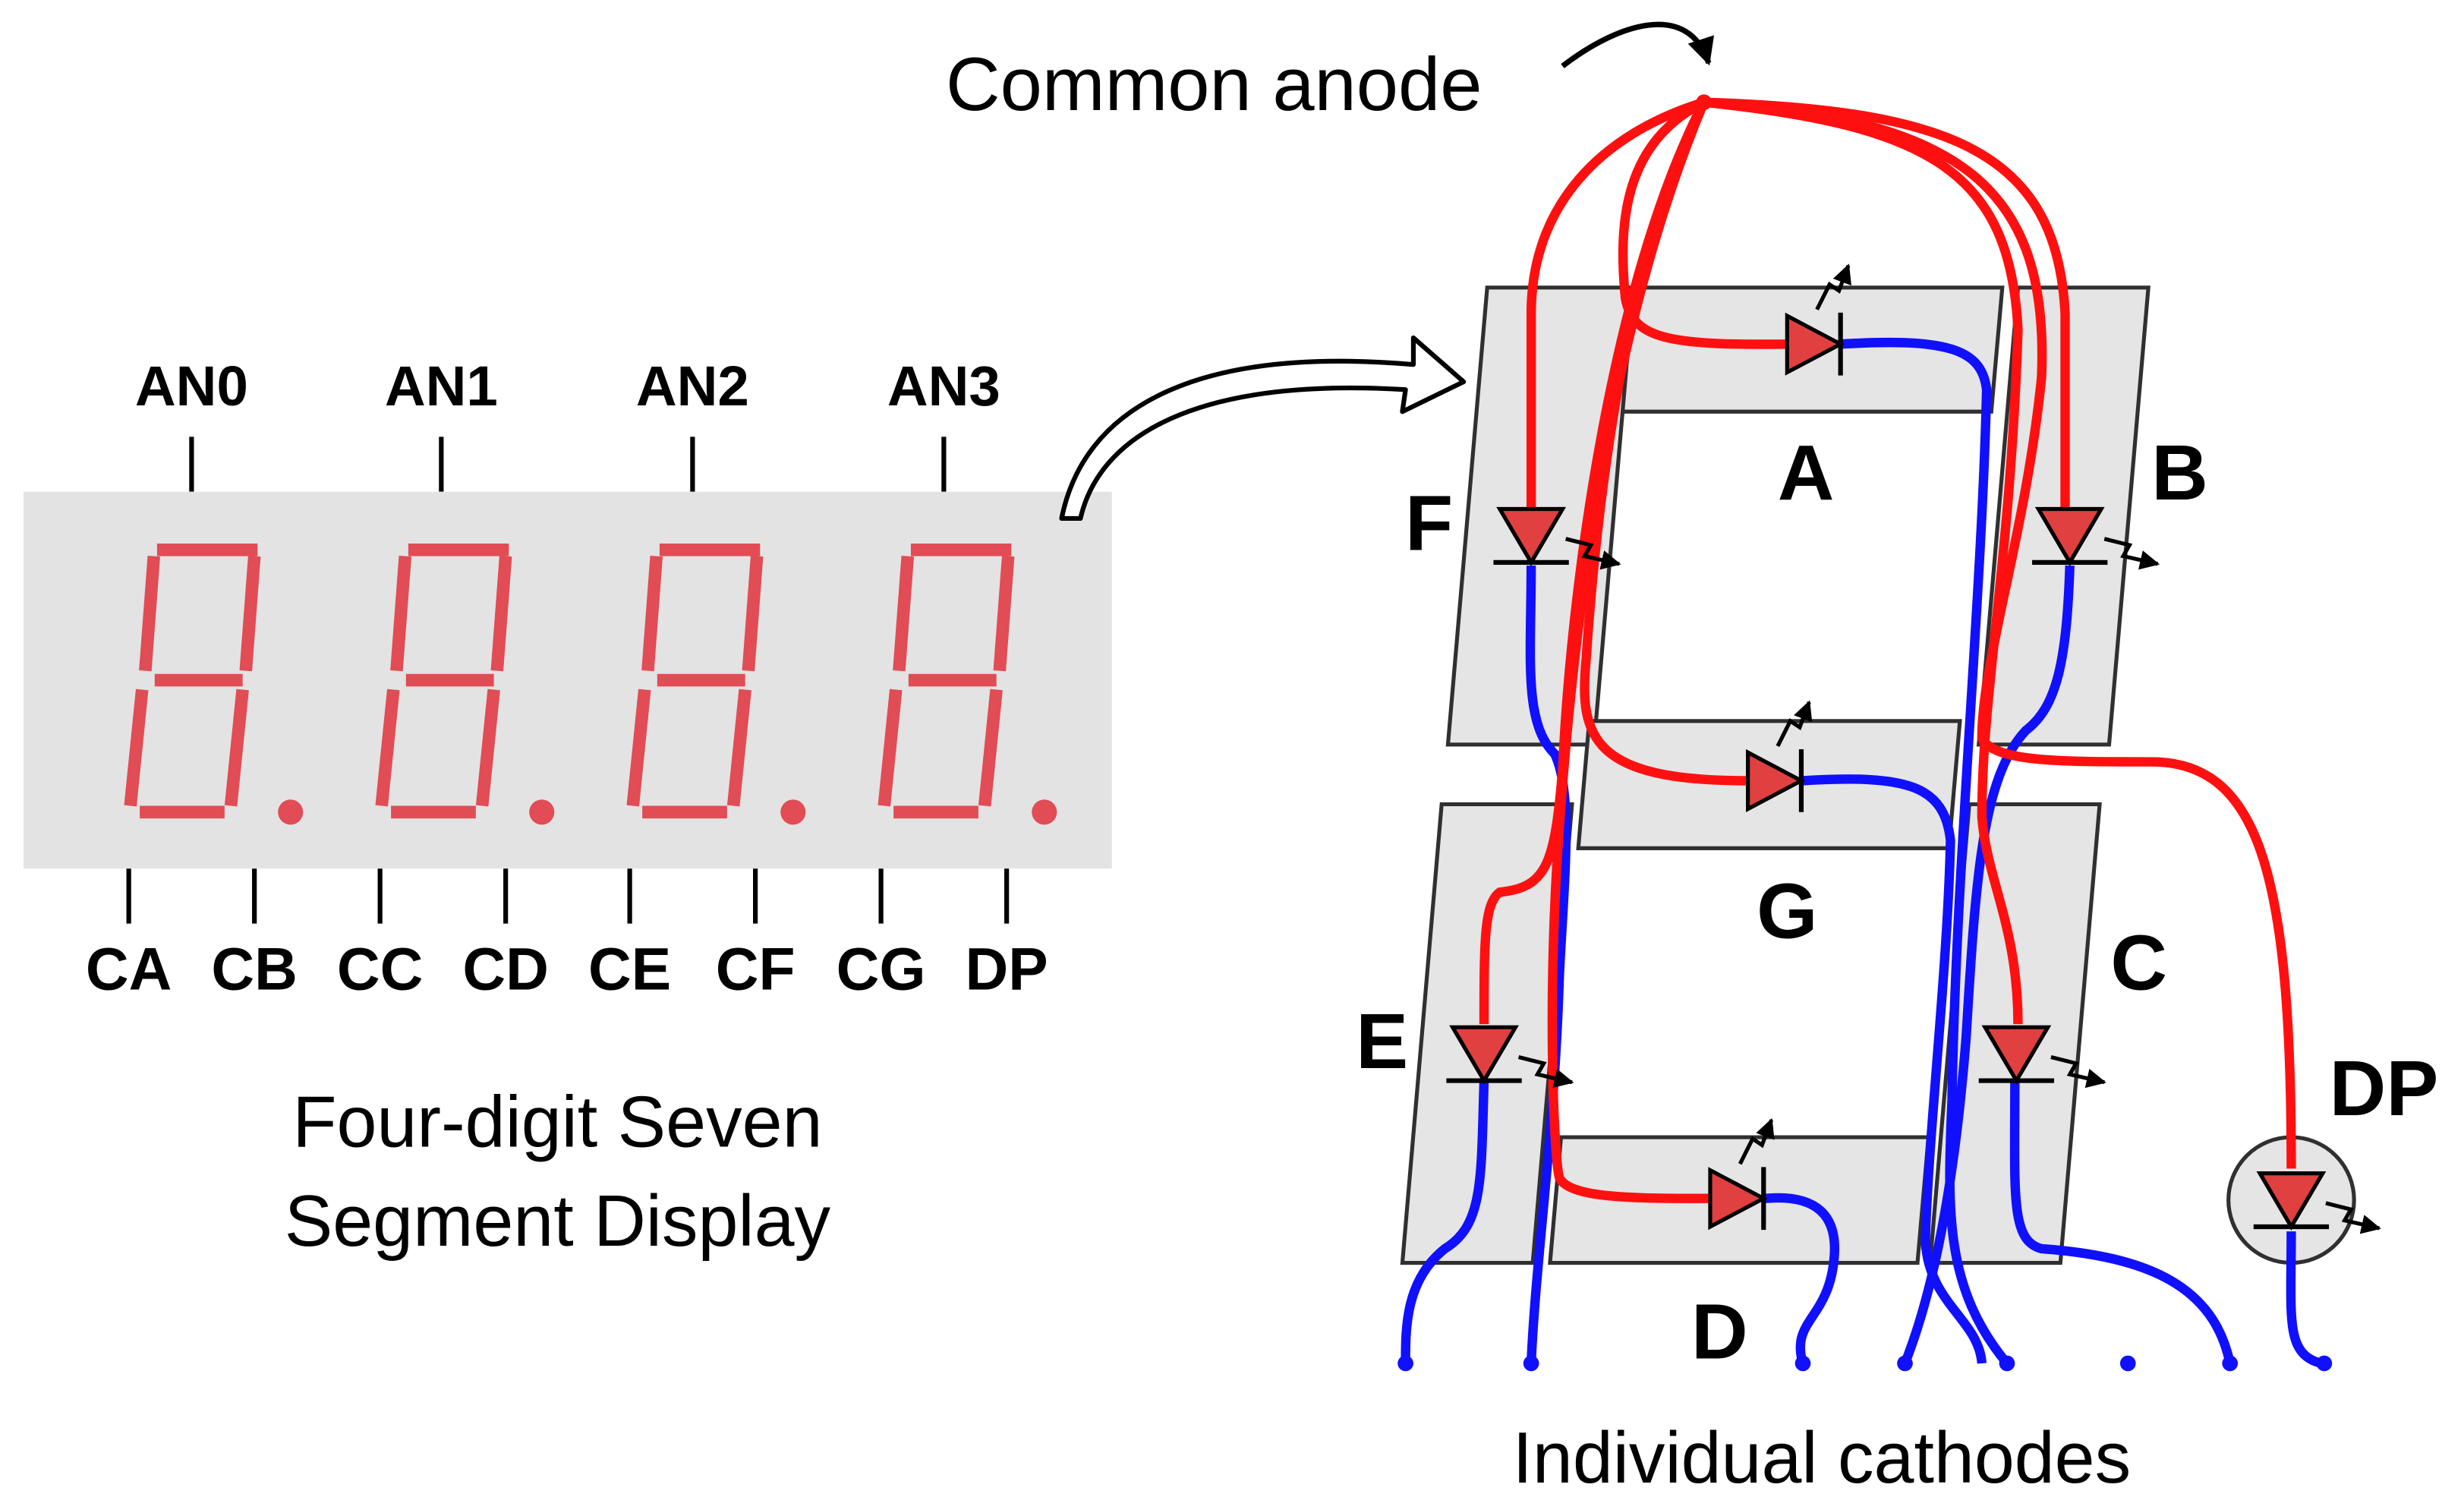  I want to click on digit-1-decimal-point, so click(542, 812).